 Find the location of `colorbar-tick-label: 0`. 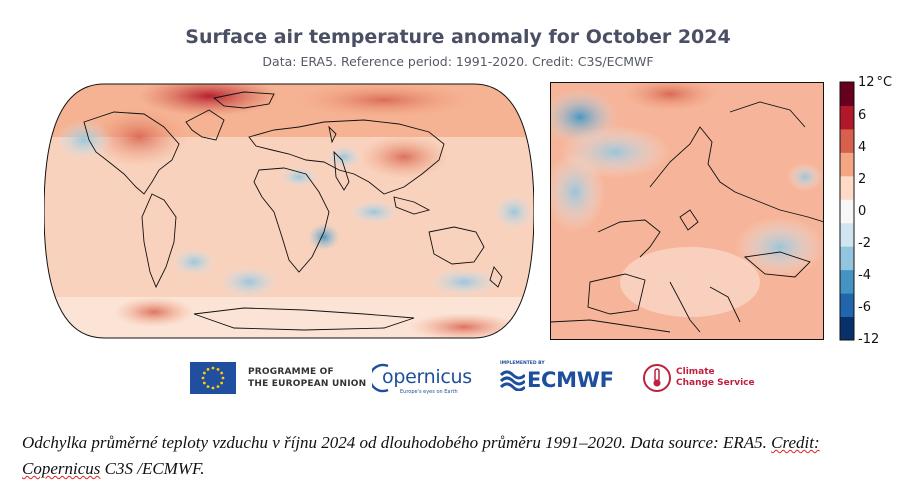

colorbar-tick-label: 0 is located at coordinates (862, 211).